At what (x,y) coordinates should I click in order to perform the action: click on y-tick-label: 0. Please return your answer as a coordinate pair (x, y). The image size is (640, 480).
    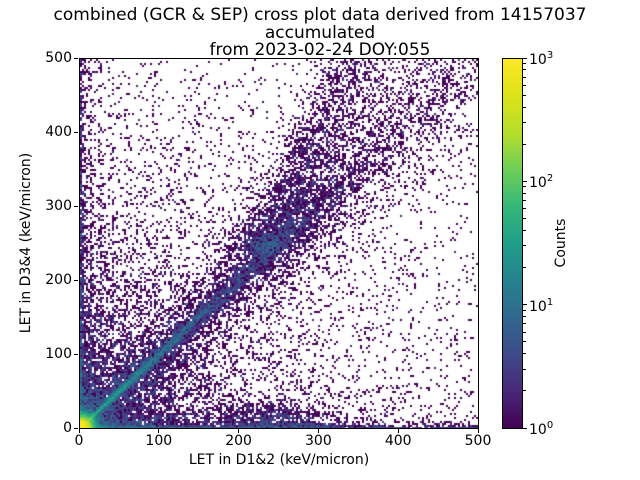
    Looking at the image, I should click on (67, 428).